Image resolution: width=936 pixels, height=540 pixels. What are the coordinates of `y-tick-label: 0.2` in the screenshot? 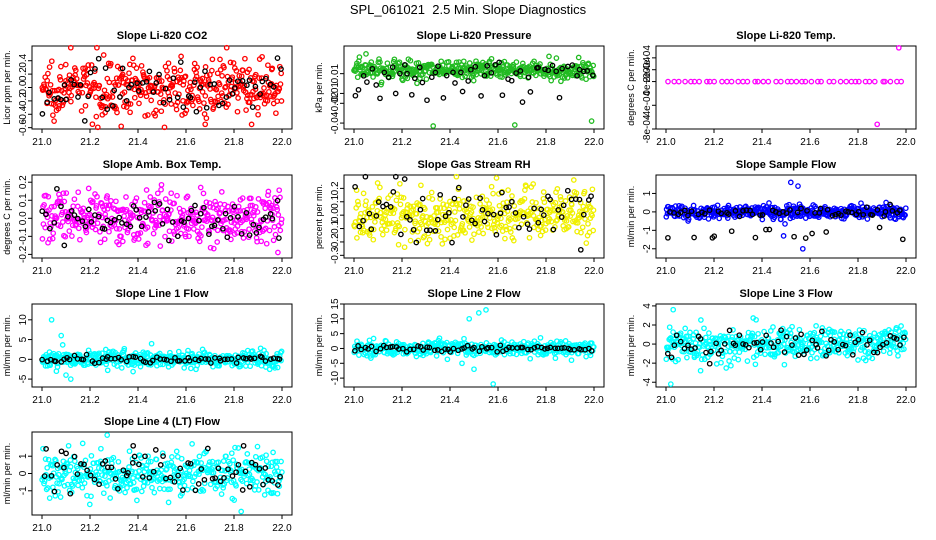 It's located at (23, 182).